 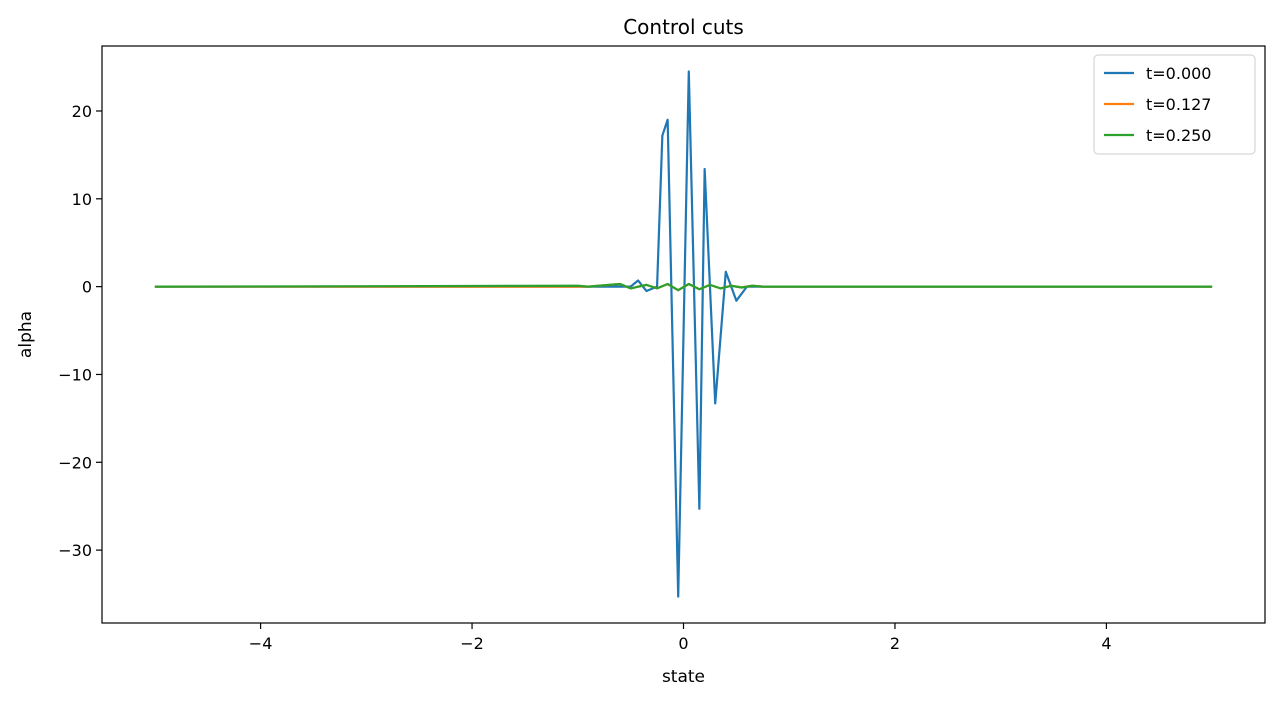 What do you see at coordinates (82, 199) in the screenshot?
I see `y-tick-label: 10` at bounding box center [82, 199].